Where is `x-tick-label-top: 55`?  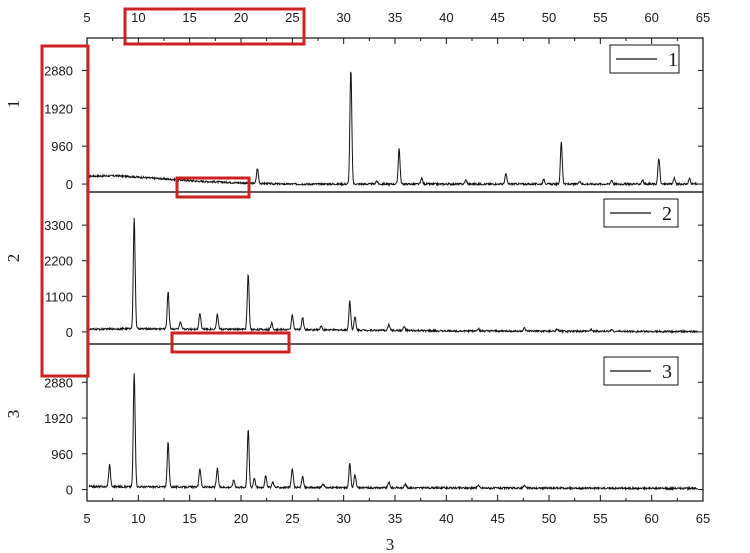
x-tick-label-top: 55 is located at coordinates (600, 17).